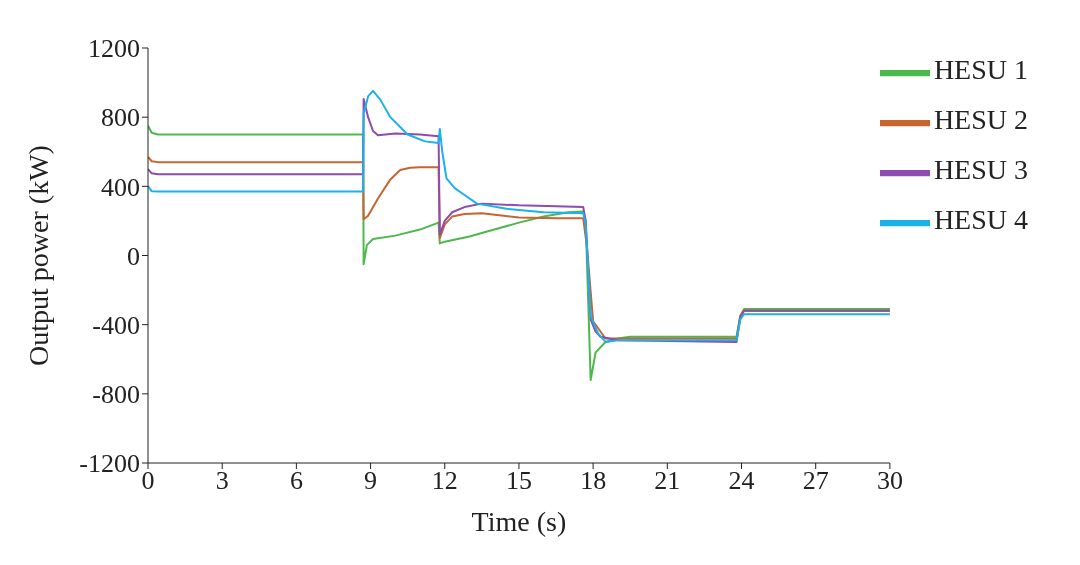 This screenshot has width=1080, height=565. I want to click on x-tick-label: 6, so click(296, 481).